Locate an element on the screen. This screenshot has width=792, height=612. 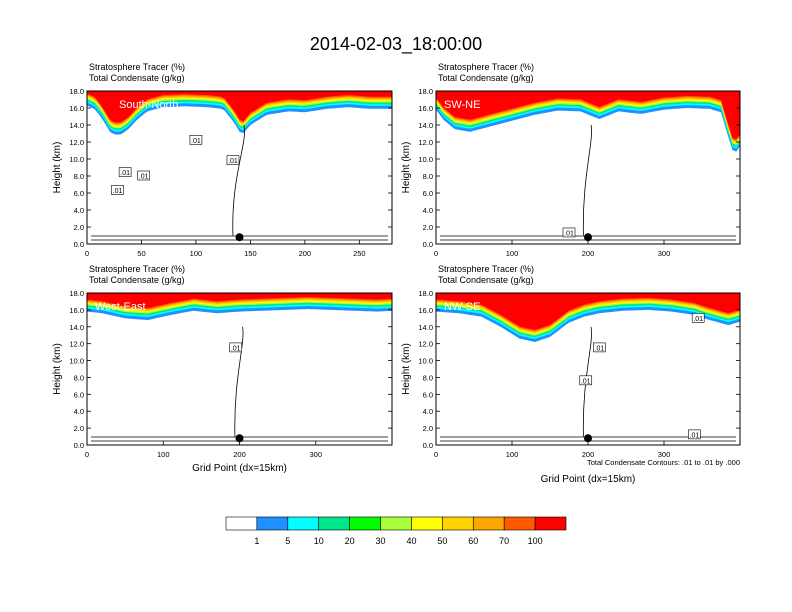
colorbar-label: 100 is located at coordinates (535, 541).